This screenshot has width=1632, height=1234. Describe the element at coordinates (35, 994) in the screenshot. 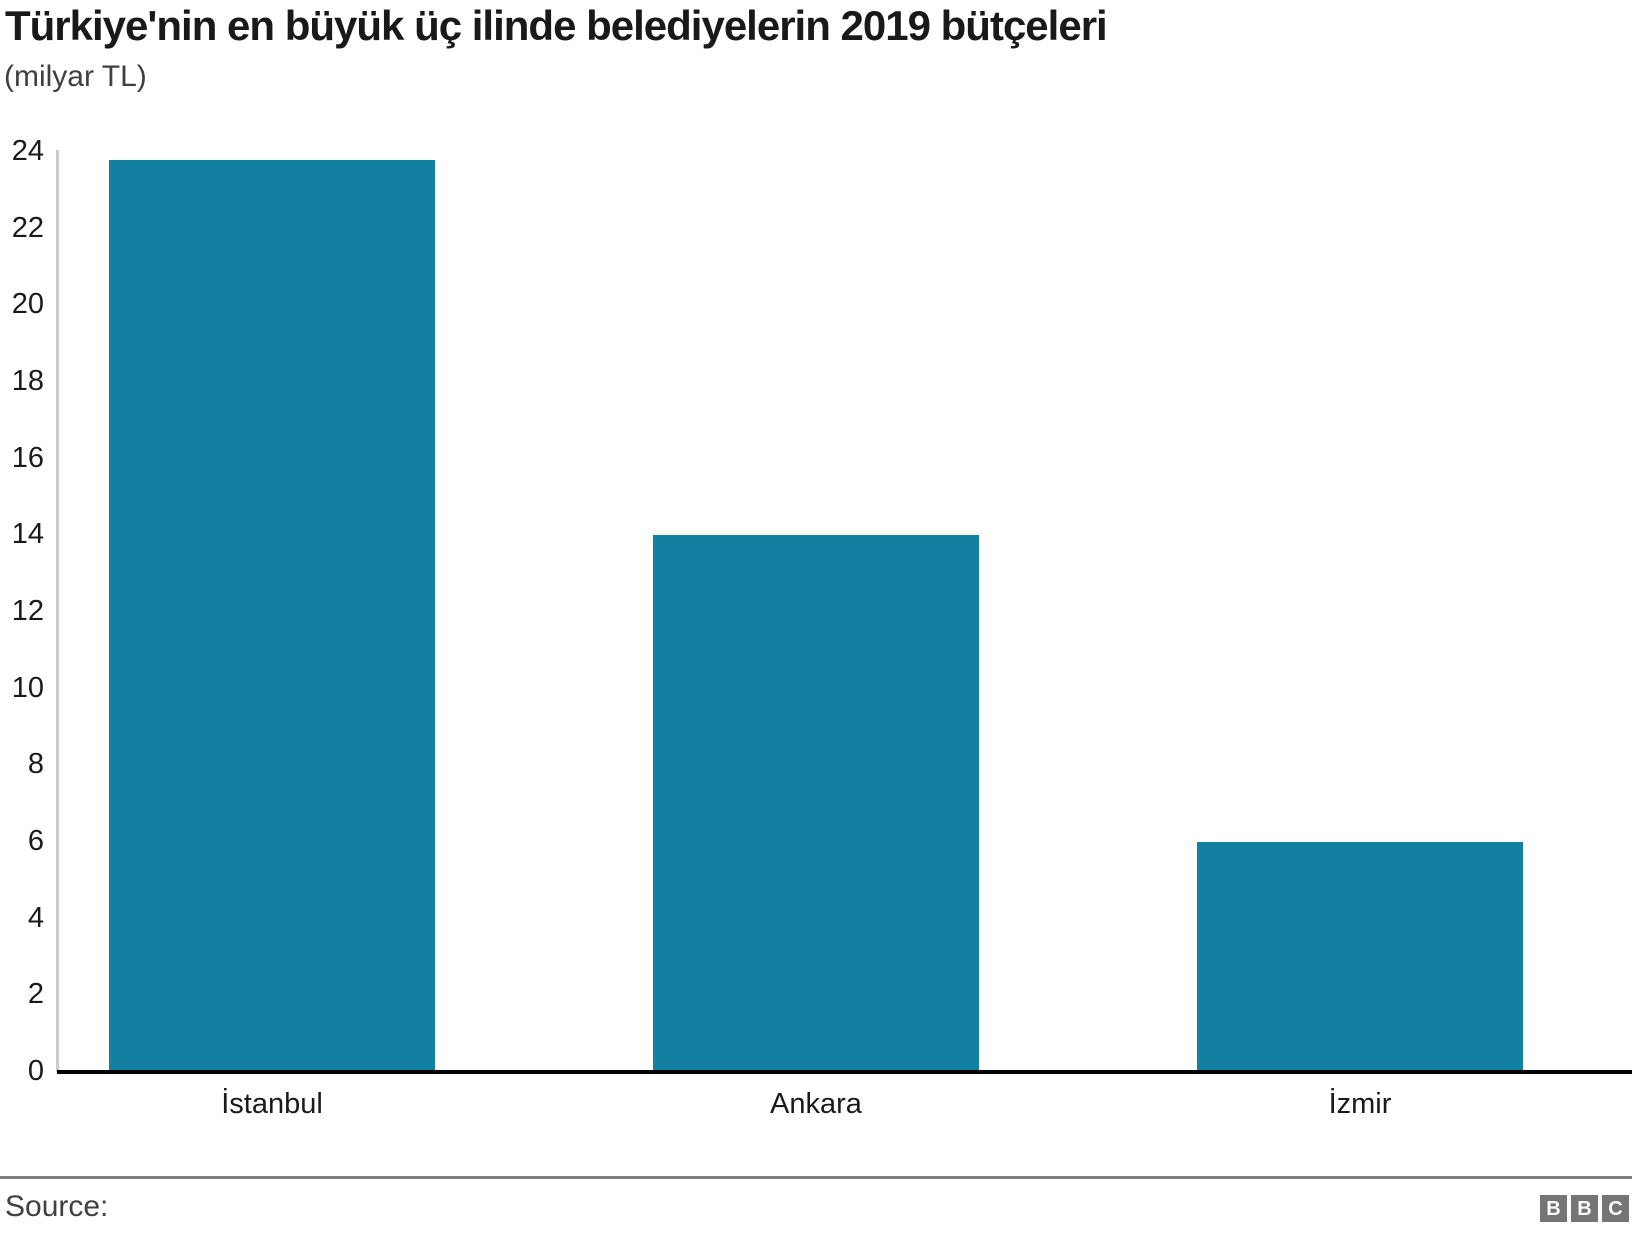

I see `y-tick-label: 2` at that location.